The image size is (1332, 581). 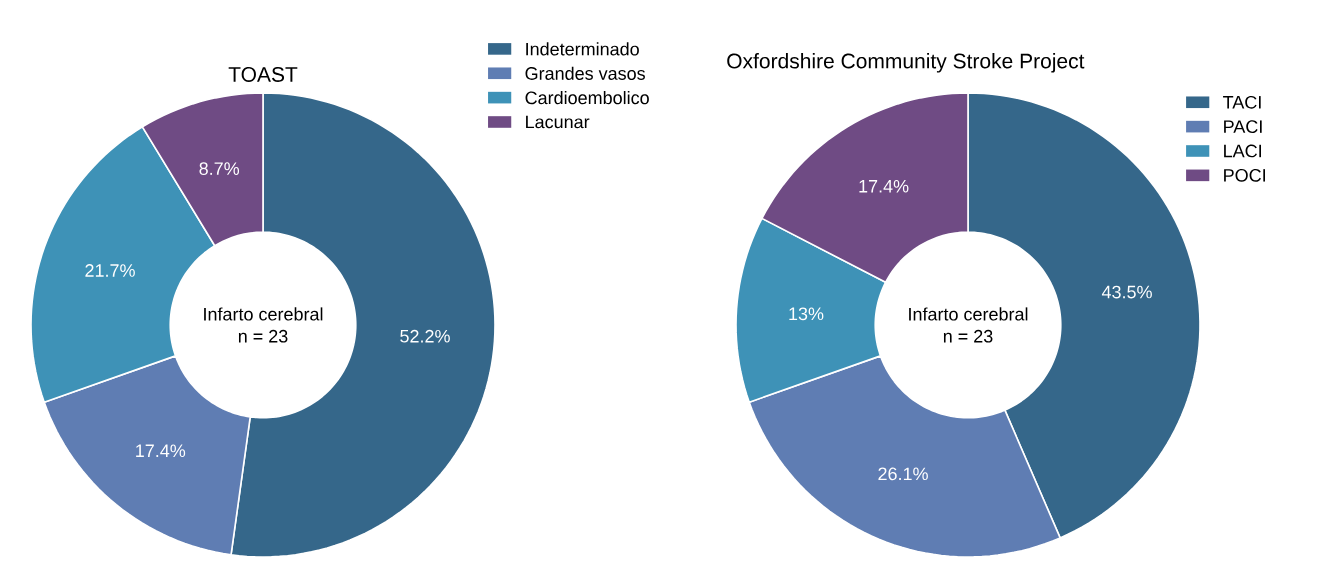 I want to click on chart-title: Oxfordshire Community Stroke Project, so click(x=906, y=63).